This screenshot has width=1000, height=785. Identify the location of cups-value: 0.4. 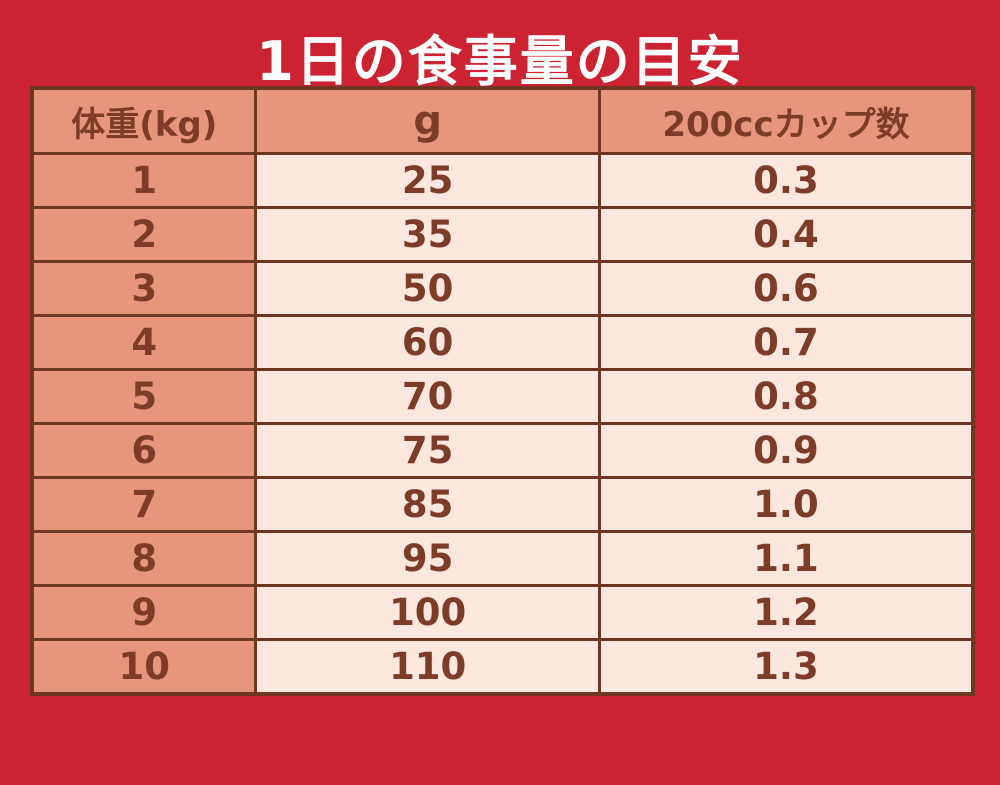
(786, 234).